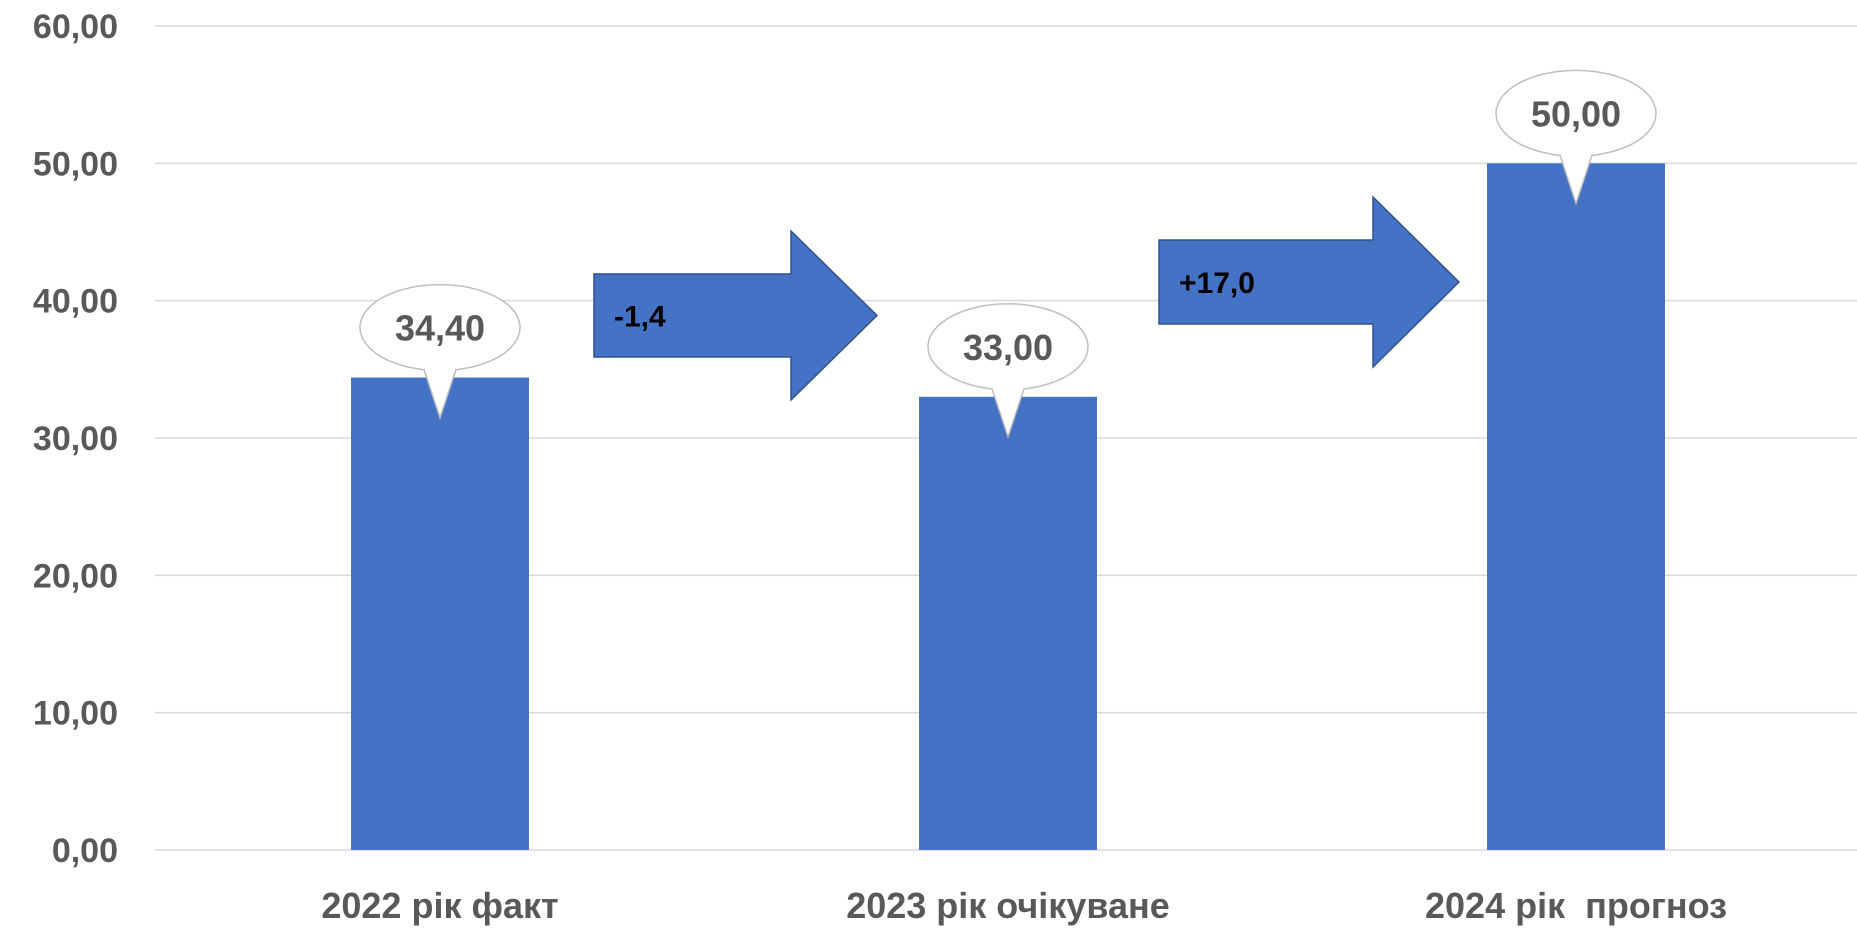 The image size is (1857, 933). What do you see at coordinates (1576, 113) in the screenshot?
I see `data-label: 50,00` at bounding box center [1576, 113].